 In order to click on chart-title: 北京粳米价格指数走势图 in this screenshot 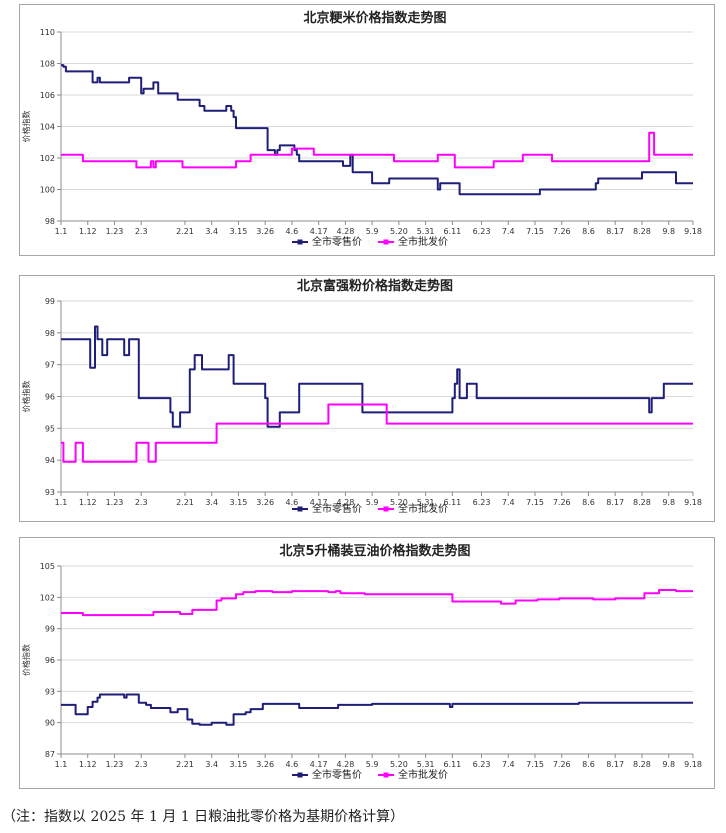, I will do `click(374, 18)`.